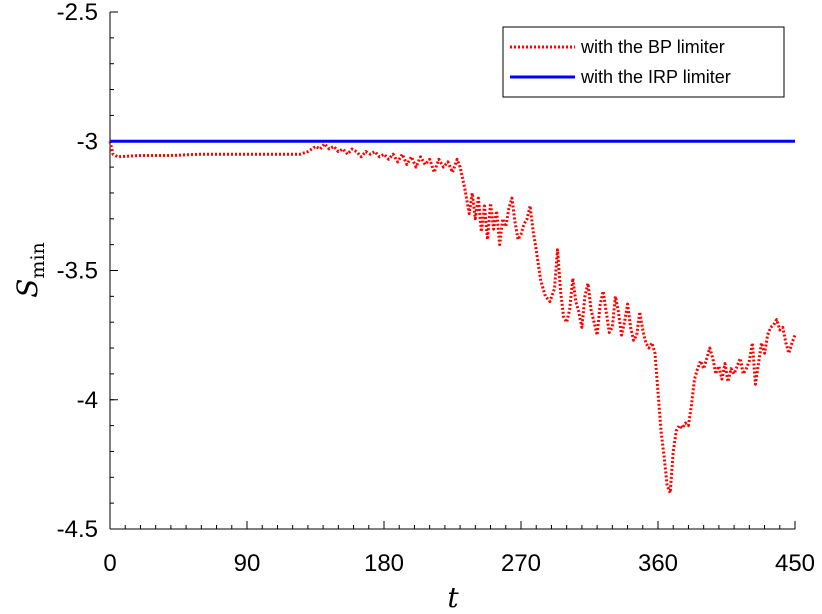  I want to click on y-tick-label: -4, so click(87, 400).